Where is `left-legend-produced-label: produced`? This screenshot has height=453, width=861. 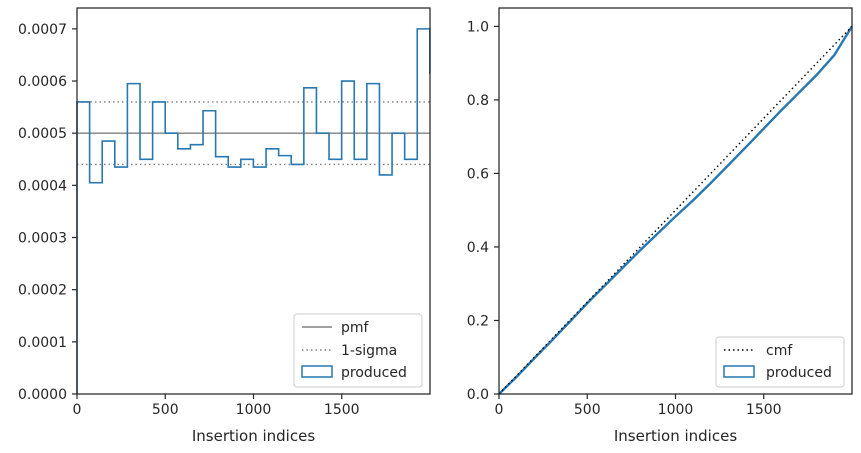 left-legend-produced-label: produced is located at coordinates (374, 373).